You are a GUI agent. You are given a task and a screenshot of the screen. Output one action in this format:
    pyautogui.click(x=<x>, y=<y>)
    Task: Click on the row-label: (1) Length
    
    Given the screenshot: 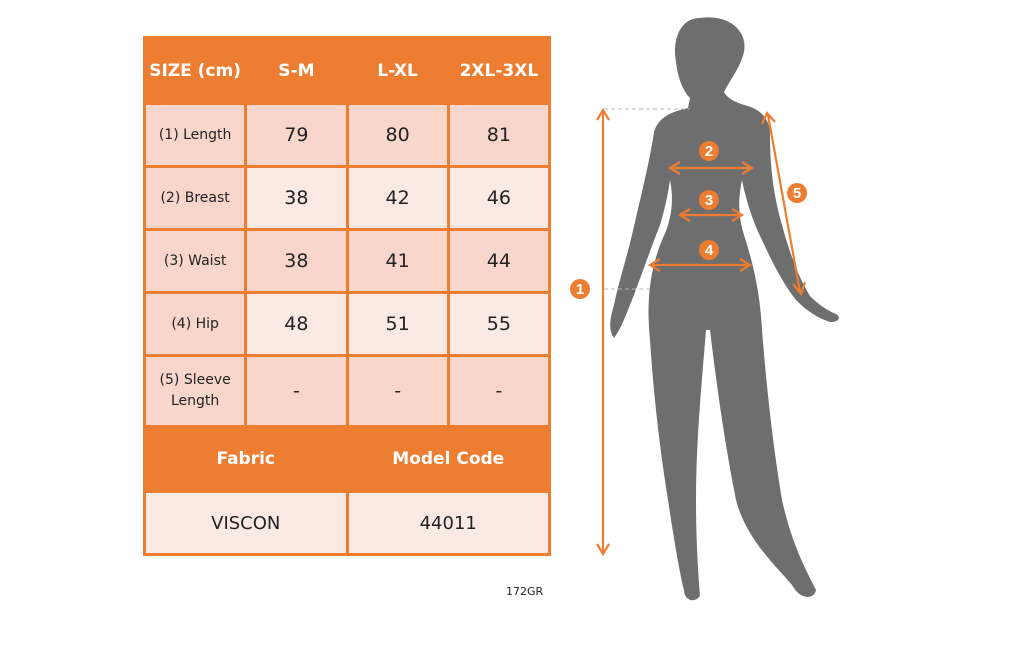 What is the action you would take?
    pyautogui.click(x=195, y=135)
    